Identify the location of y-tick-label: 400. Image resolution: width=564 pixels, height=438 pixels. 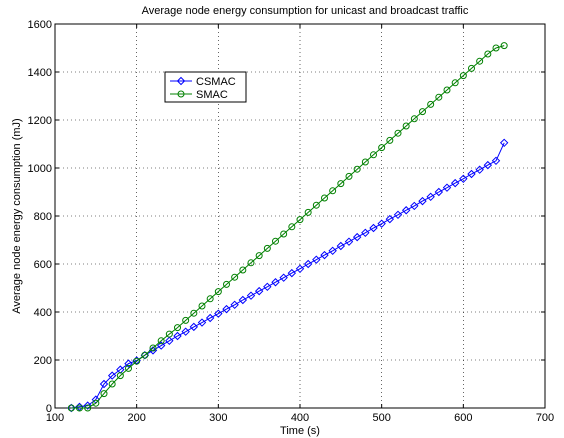
(43, 313).